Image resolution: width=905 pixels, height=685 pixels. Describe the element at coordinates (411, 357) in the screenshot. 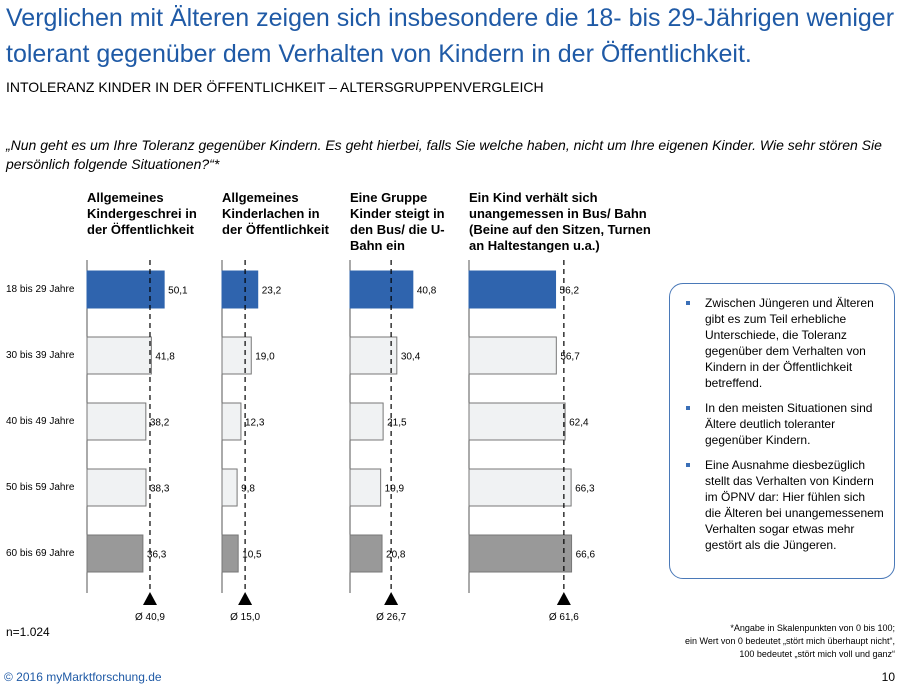

I see `bar-value-label: 30,4` at that location.